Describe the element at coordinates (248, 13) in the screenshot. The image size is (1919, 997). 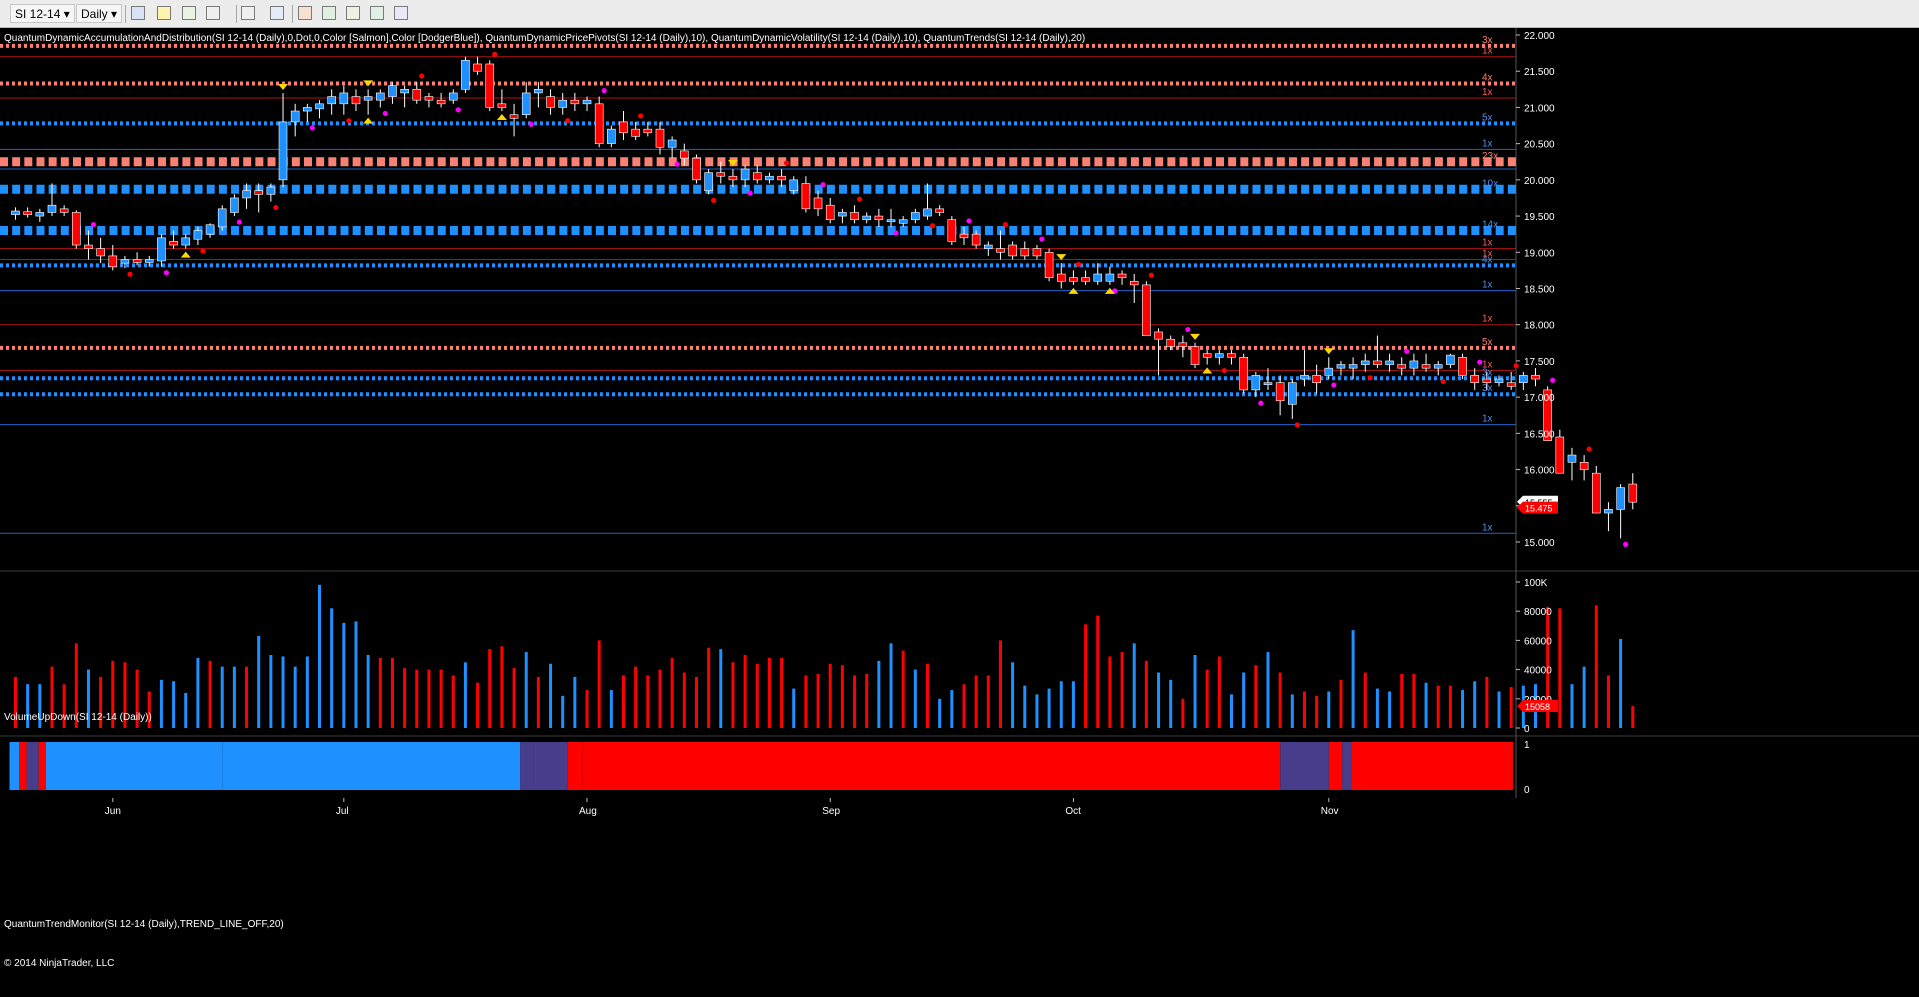
I see `pointer-icon` at that location.